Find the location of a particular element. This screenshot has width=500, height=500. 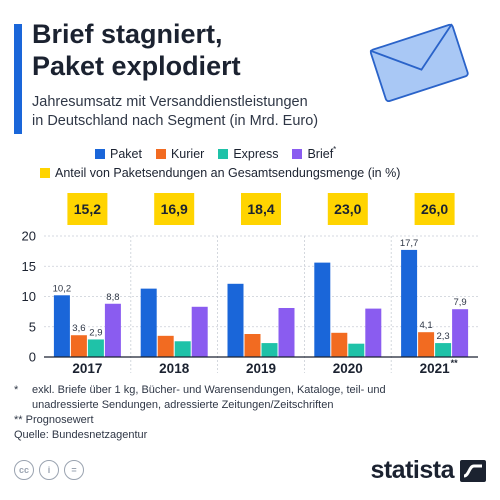

statista-logo: statista is located at coordinates (428, 470).